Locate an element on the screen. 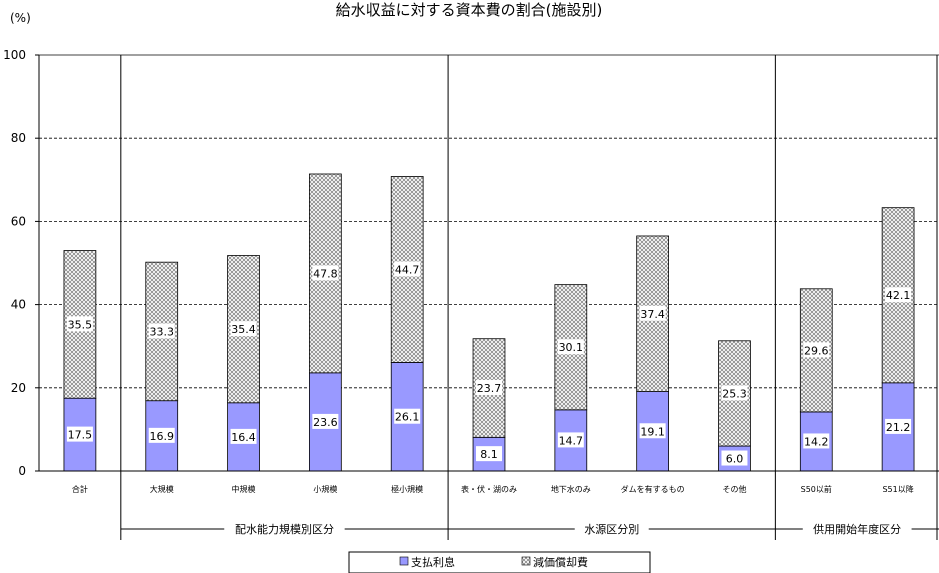  data-label-depreciation: 23.7 is located at coordinates (489, 388).